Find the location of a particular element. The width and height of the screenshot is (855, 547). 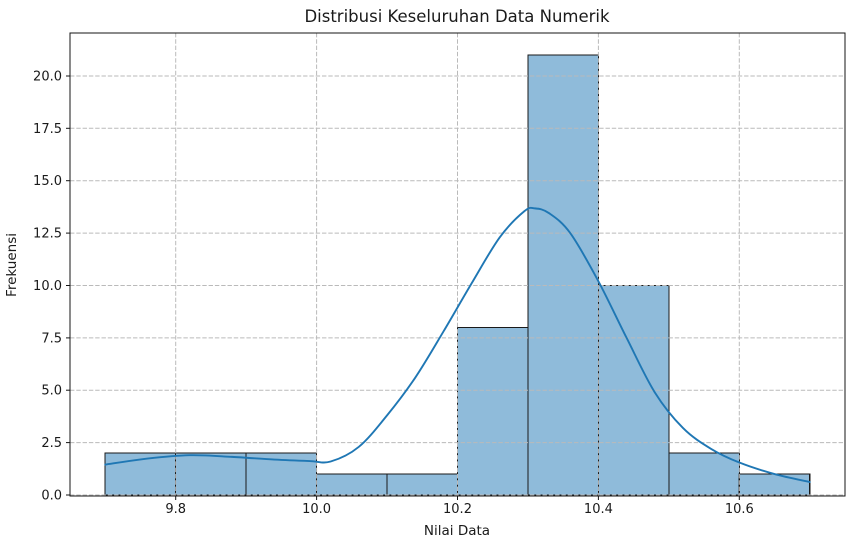

y-tick-label: 7.5 is located at coordinates (51, 338).